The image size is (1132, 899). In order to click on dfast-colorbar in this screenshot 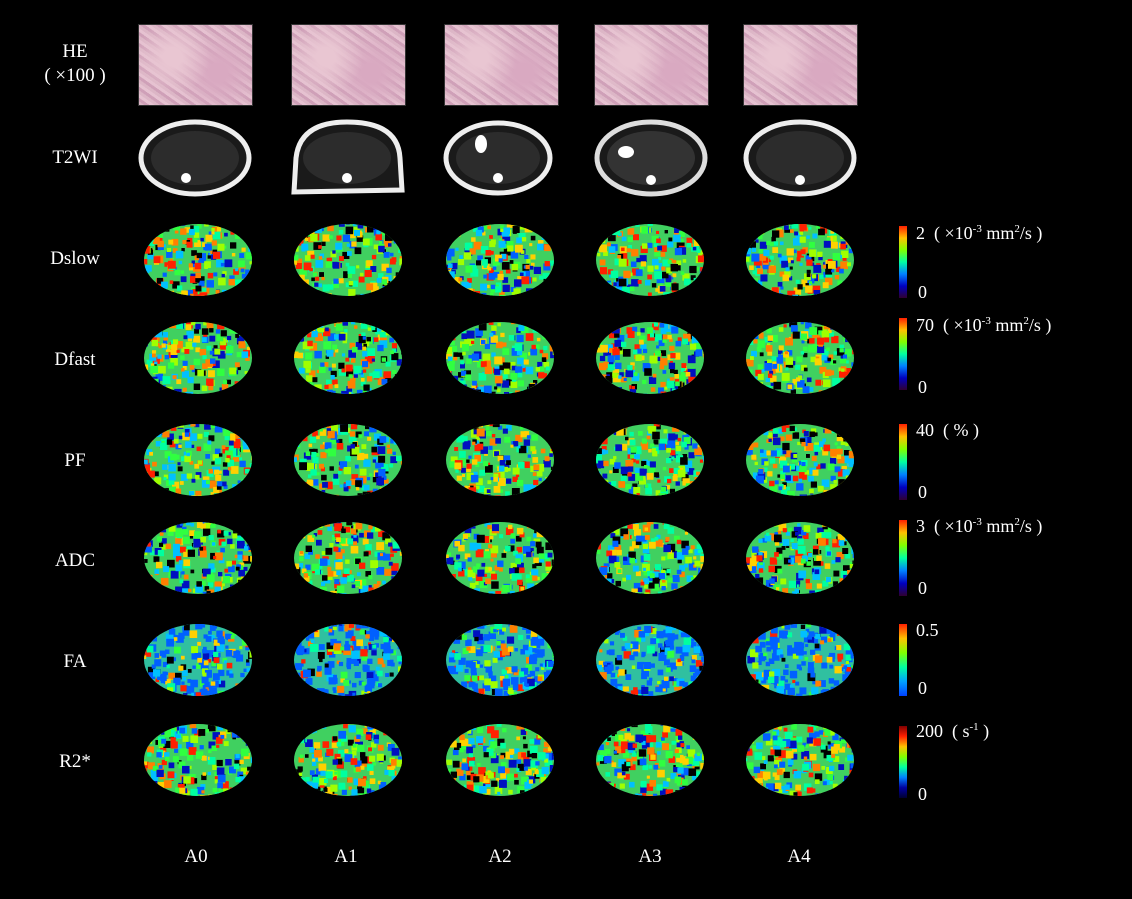, I will do `click(903, 354)`.